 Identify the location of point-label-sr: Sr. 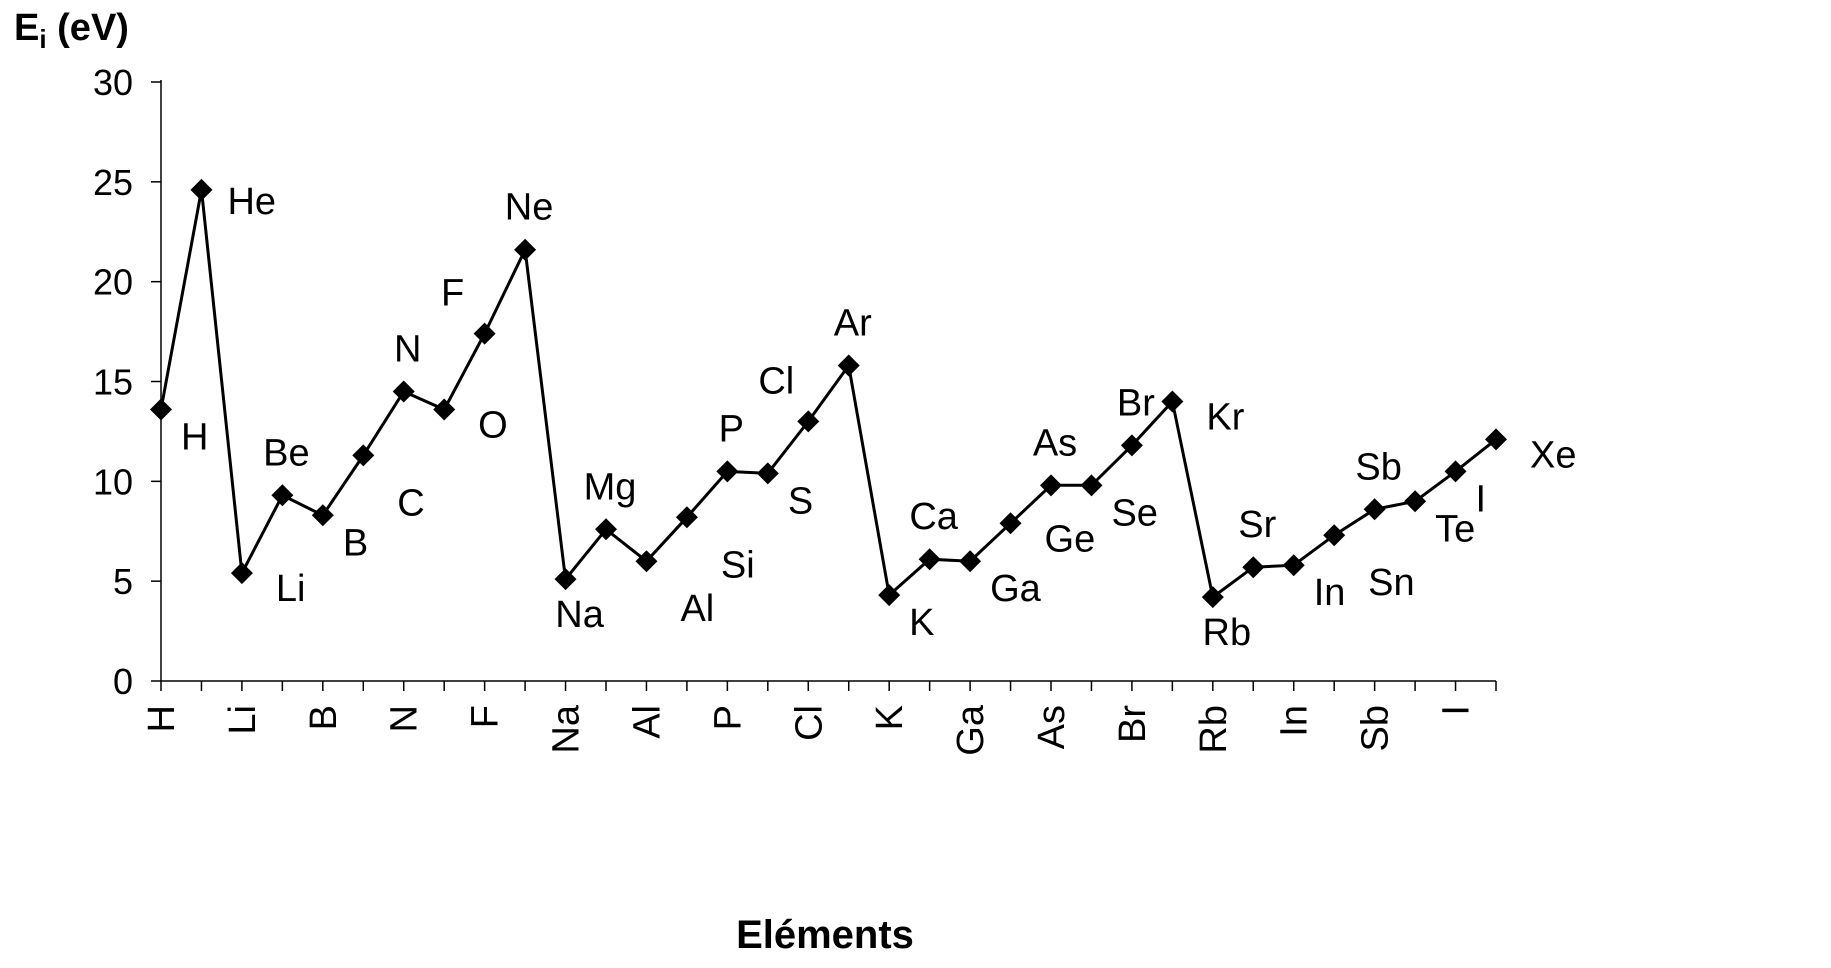
(1257, 525).